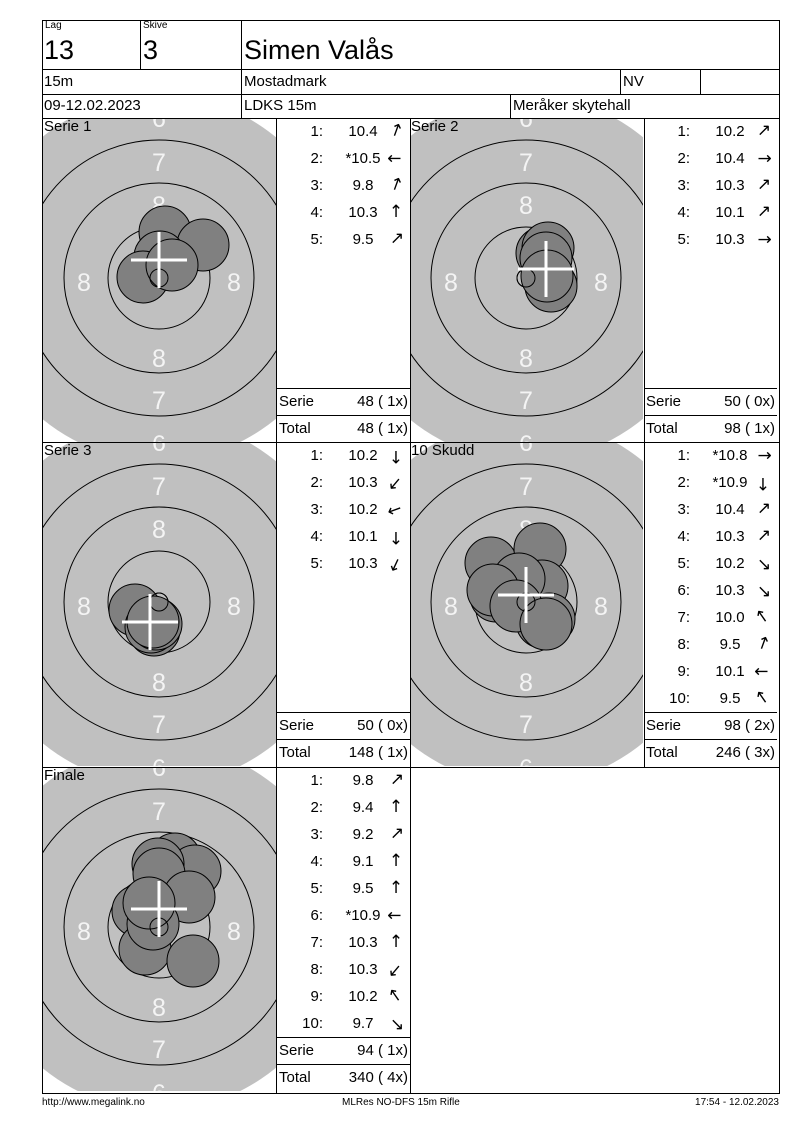  What do you see at coordinates (363, 861) in the screenshot?
I see `shot-score: 9.1` at bounding box center [363, 861].